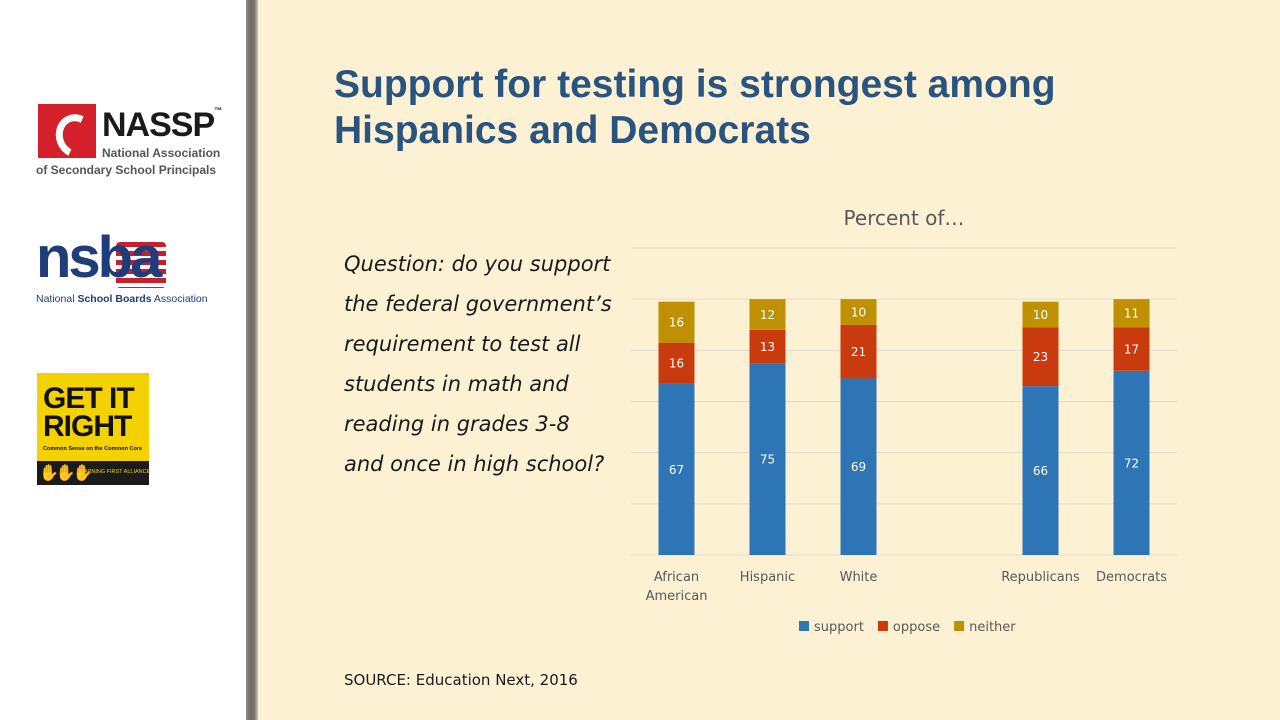 Image resolution: width=1280 pixels, height=720 pixels. What do you see at coordinates (141, 265) in the screenshot?
I see `flag-stripes-icon` at bounding box center [141, 265].